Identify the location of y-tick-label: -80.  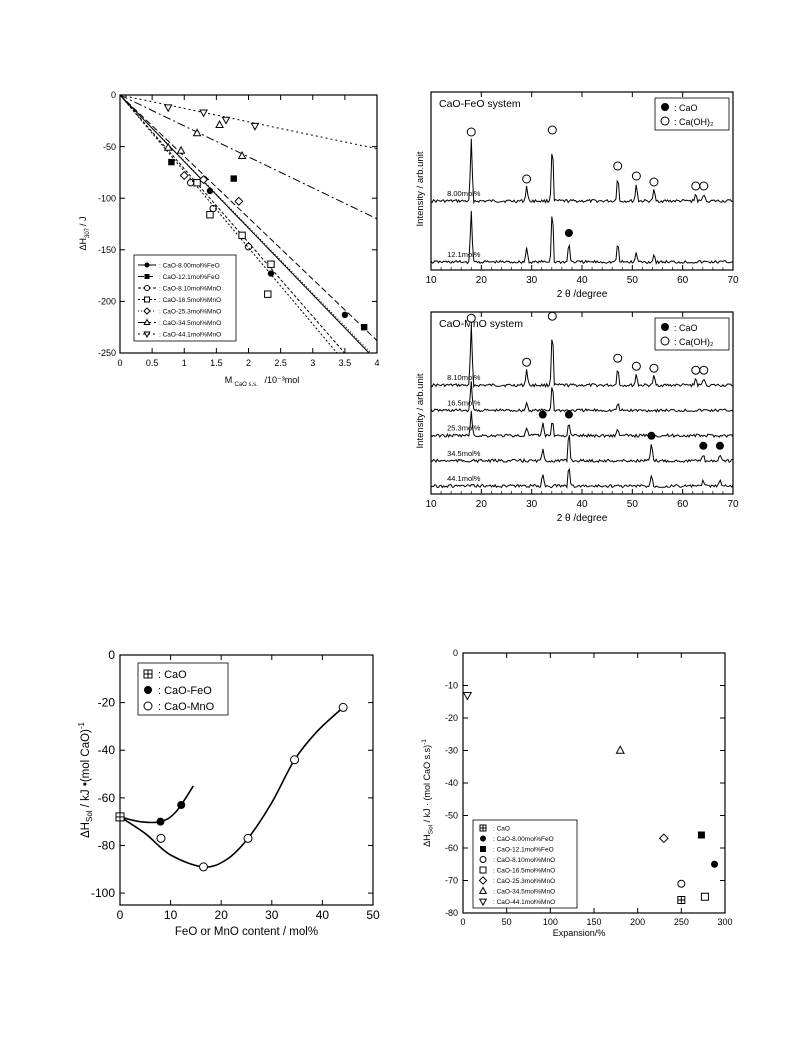
(451, 913).